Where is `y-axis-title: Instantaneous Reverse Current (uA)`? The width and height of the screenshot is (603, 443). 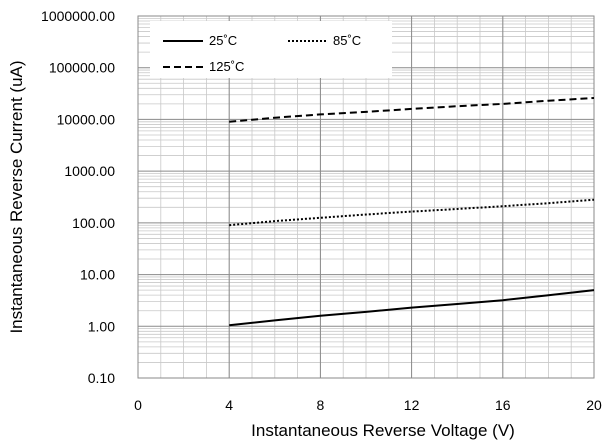 y-axis-title: Instantaneous Reverse Current (uA) is located at coordinates (16, 196).